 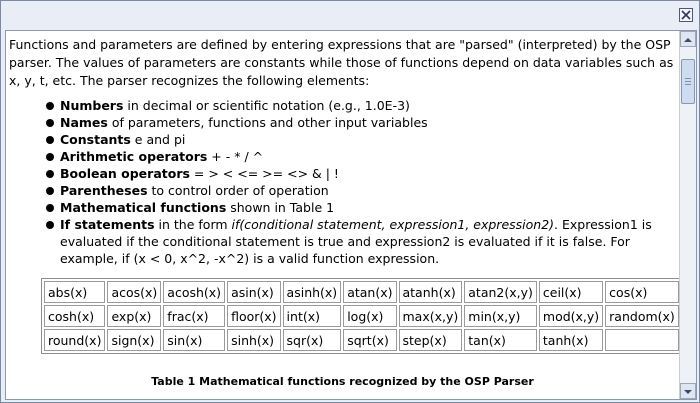 I want to click on table-cell: sqrt(x), so click(x=370, y=340).